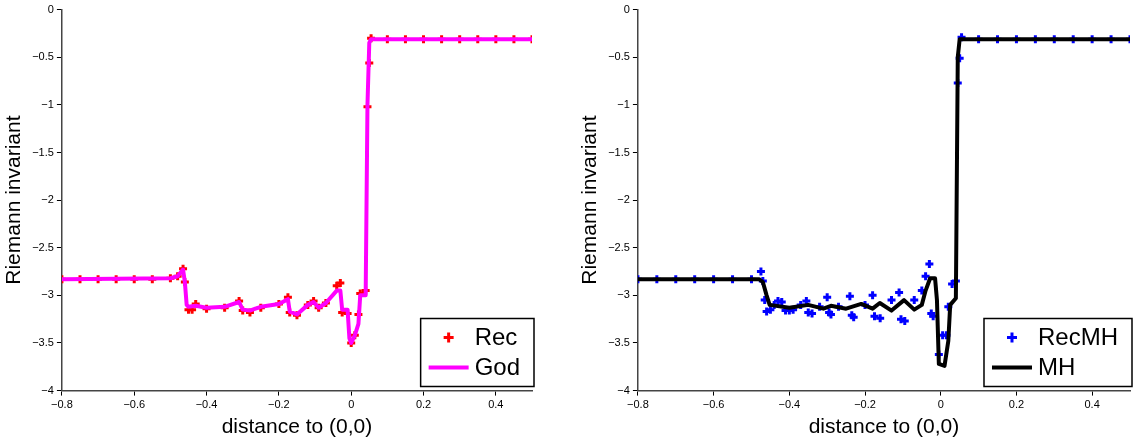  What do you see at coordinates (1057, 367) in the screenshot?
I see `legend-label: MH` at bounding box center [1057, 367].